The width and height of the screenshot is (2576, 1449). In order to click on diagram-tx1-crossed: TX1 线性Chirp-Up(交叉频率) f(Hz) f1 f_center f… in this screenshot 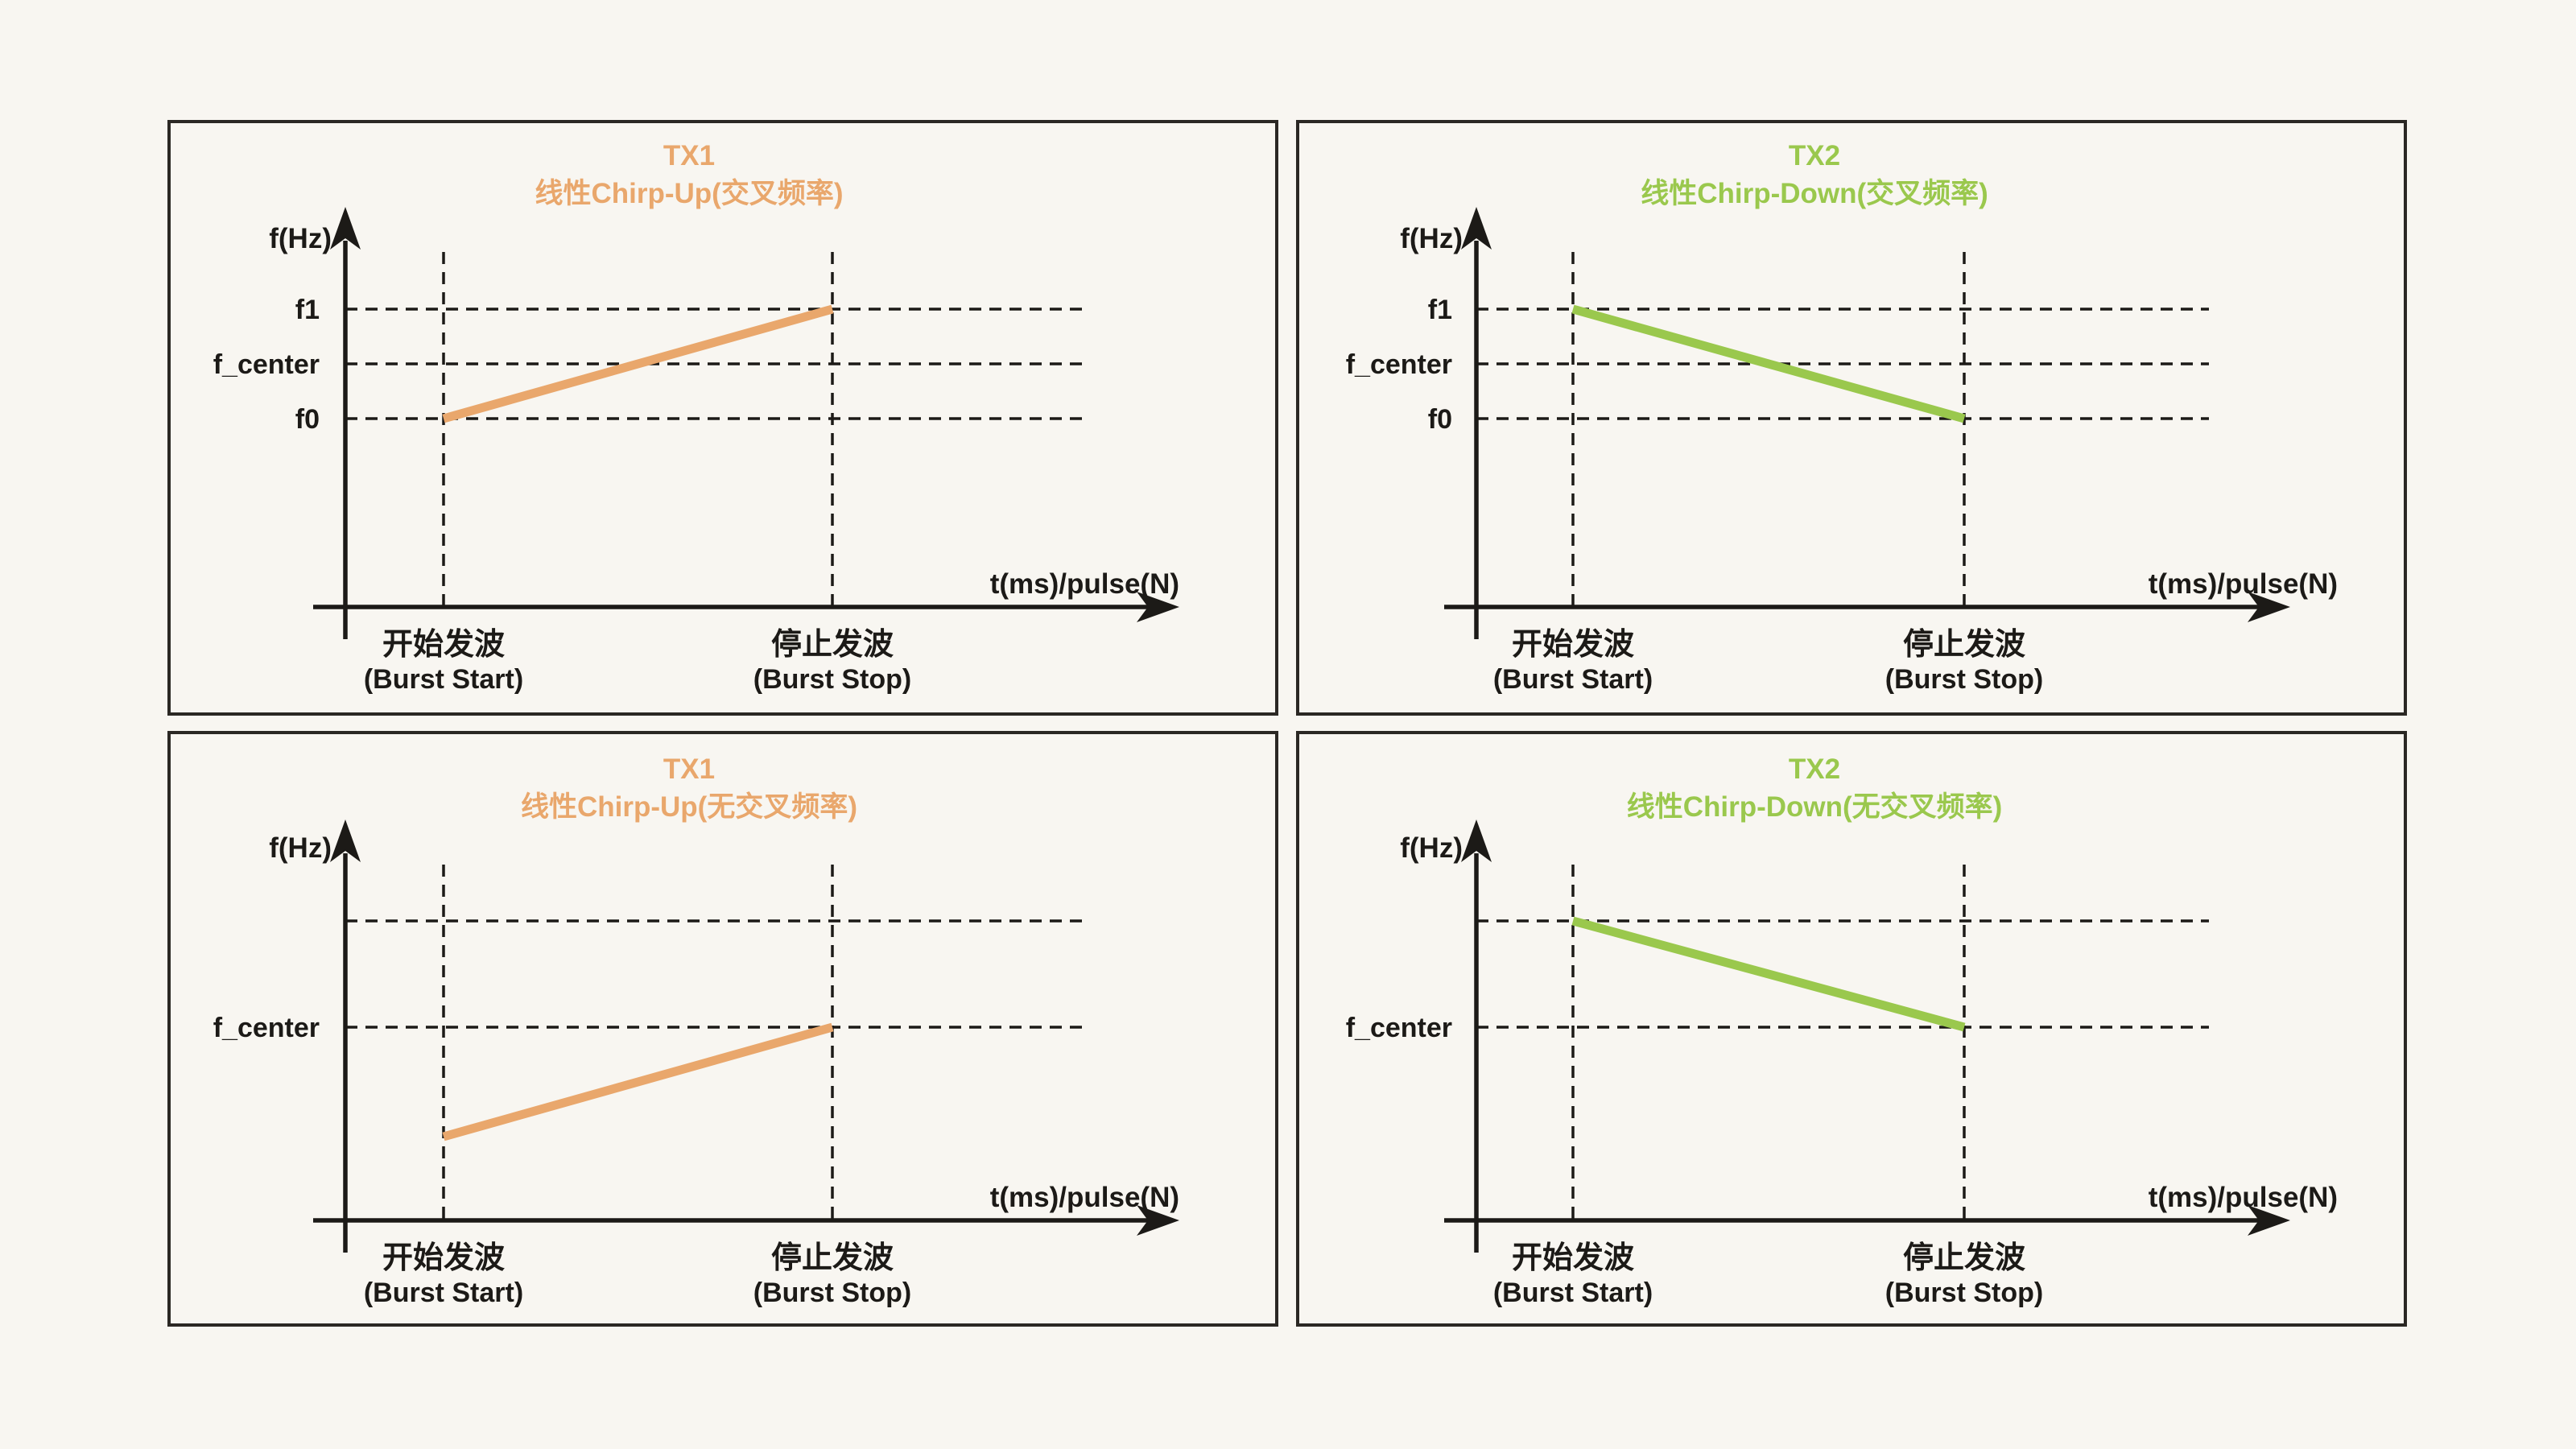, I will do `click(696, 417)`.